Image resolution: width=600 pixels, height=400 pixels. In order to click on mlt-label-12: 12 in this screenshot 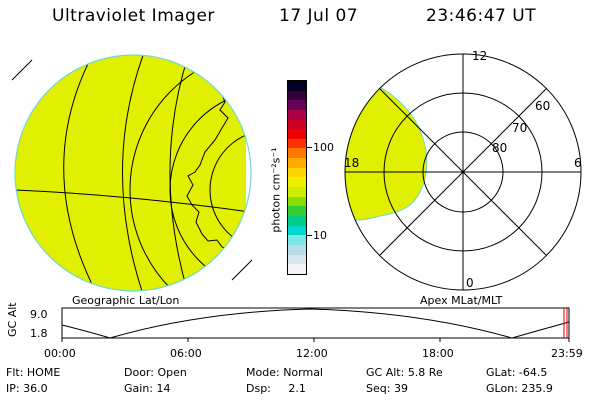, I will do `click(479, 56)`.